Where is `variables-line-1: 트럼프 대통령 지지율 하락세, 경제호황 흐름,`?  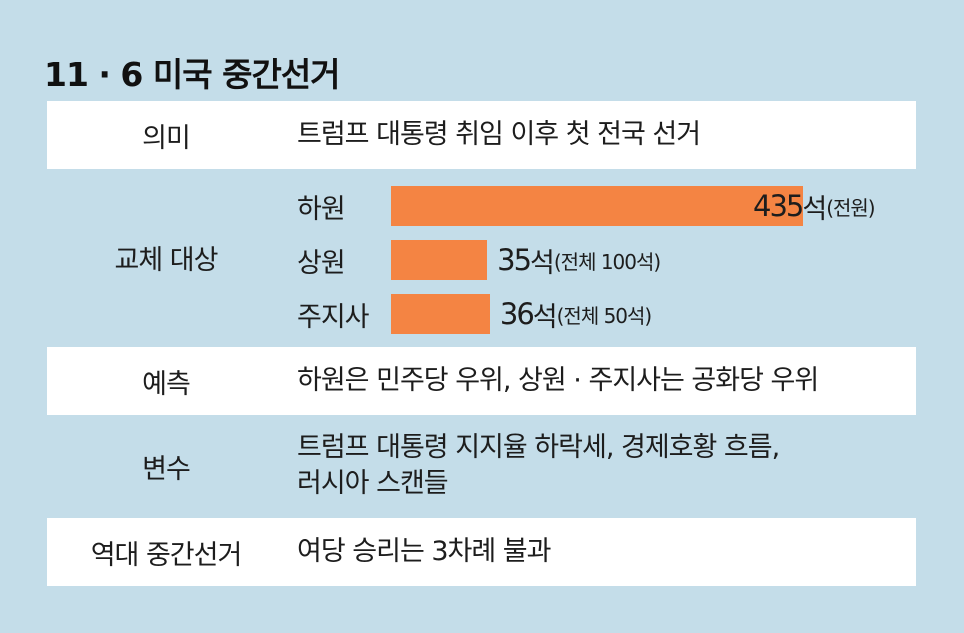 variables-line-1: 트럼프 대통령 지지율 하락세, 경제호황 흐름, is located at coordinates (538, 448).